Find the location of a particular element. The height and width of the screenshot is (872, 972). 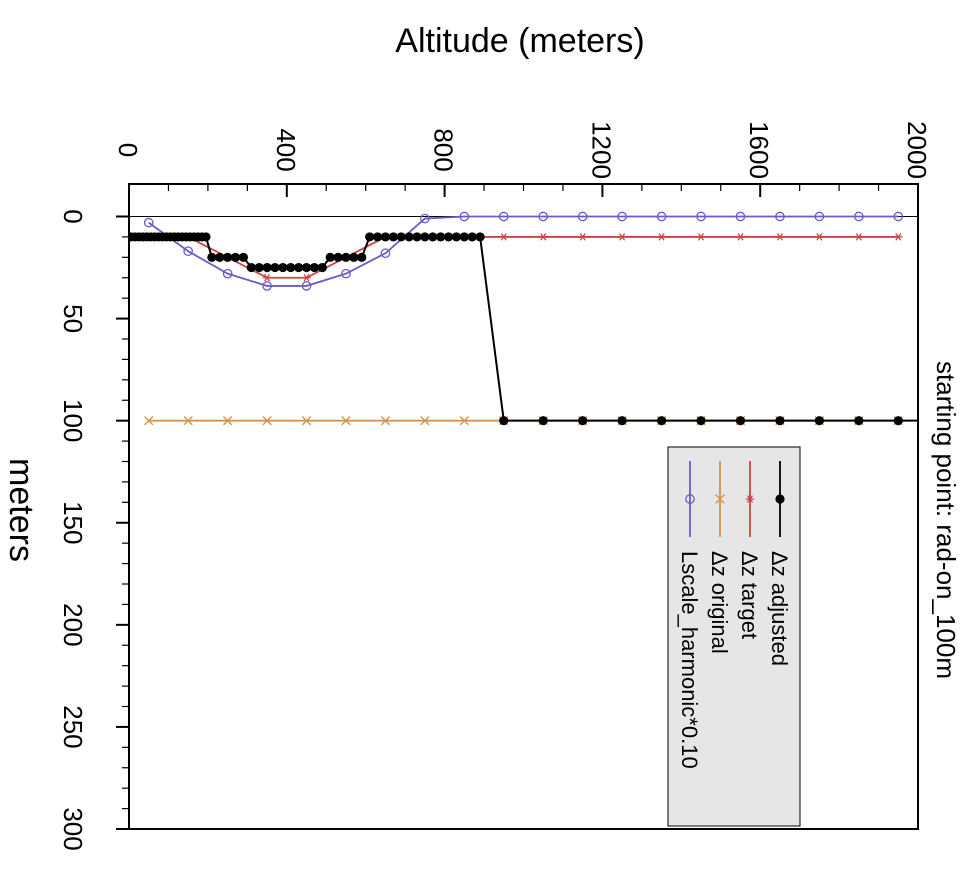

y-tick-label: 200 is located at coordinates (73, 624).